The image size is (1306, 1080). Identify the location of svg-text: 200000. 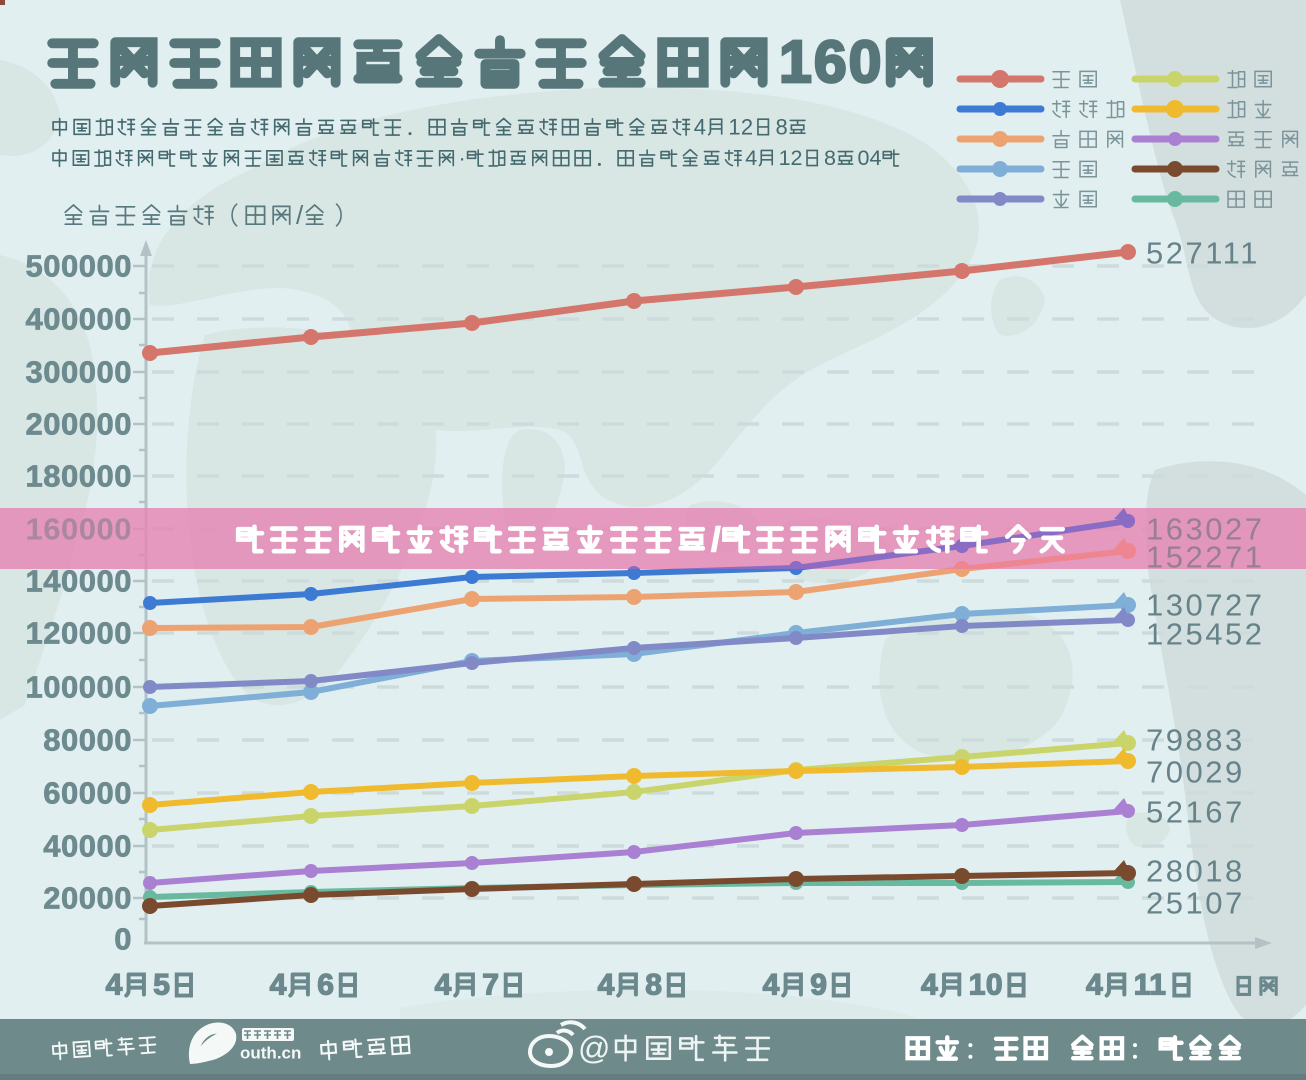
(79, 424).